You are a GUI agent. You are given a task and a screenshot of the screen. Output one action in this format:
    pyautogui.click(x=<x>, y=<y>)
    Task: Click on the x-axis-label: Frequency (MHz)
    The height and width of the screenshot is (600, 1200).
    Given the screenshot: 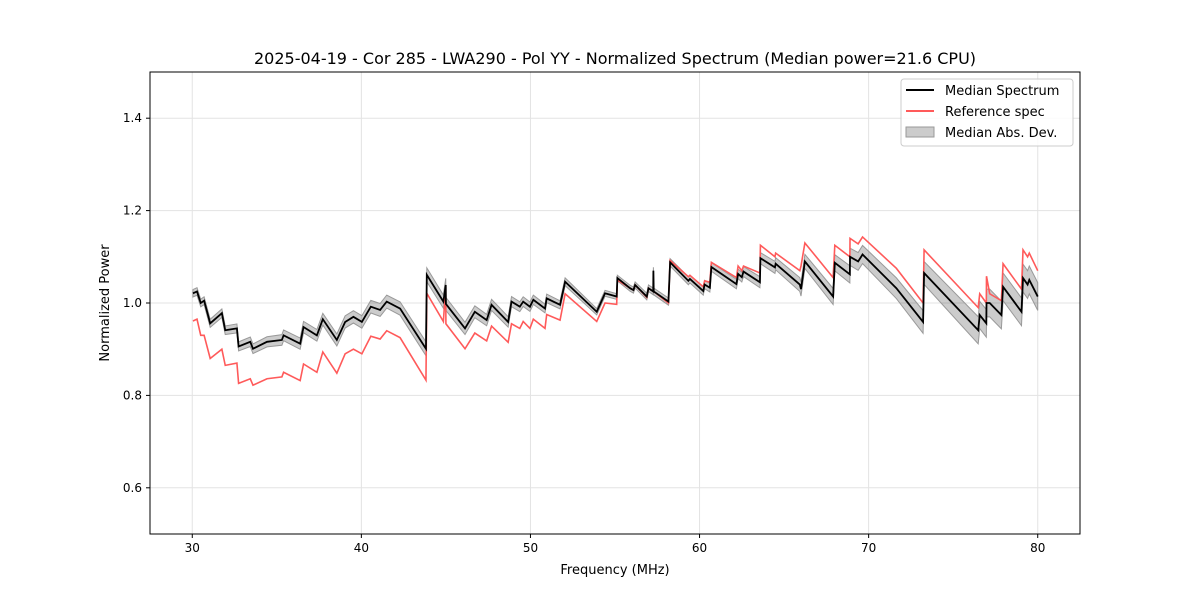 What is the action you would take?
    pyautogui.click(x=614, y=570)
    